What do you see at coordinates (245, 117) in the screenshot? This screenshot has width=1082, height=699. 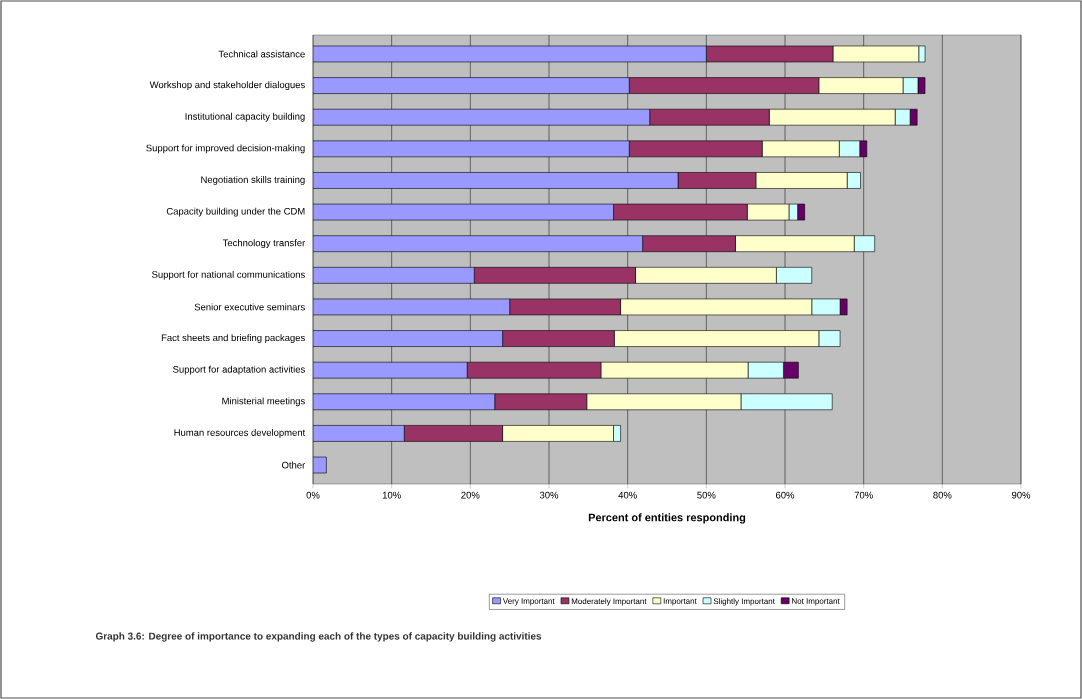 I see `y-tick-label: Institutional capacity building` at bounding box center [245, 117].